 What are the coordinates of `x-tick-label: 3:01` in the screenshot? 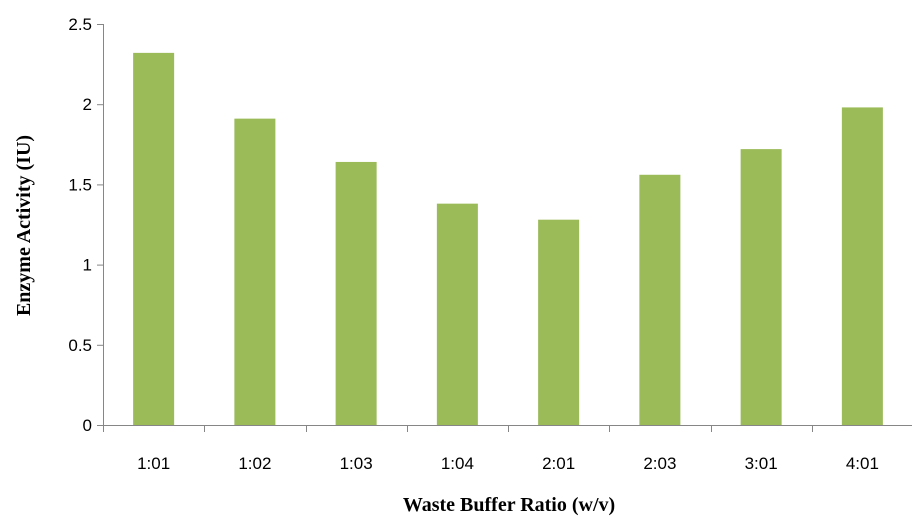 It's located at (761, 463).